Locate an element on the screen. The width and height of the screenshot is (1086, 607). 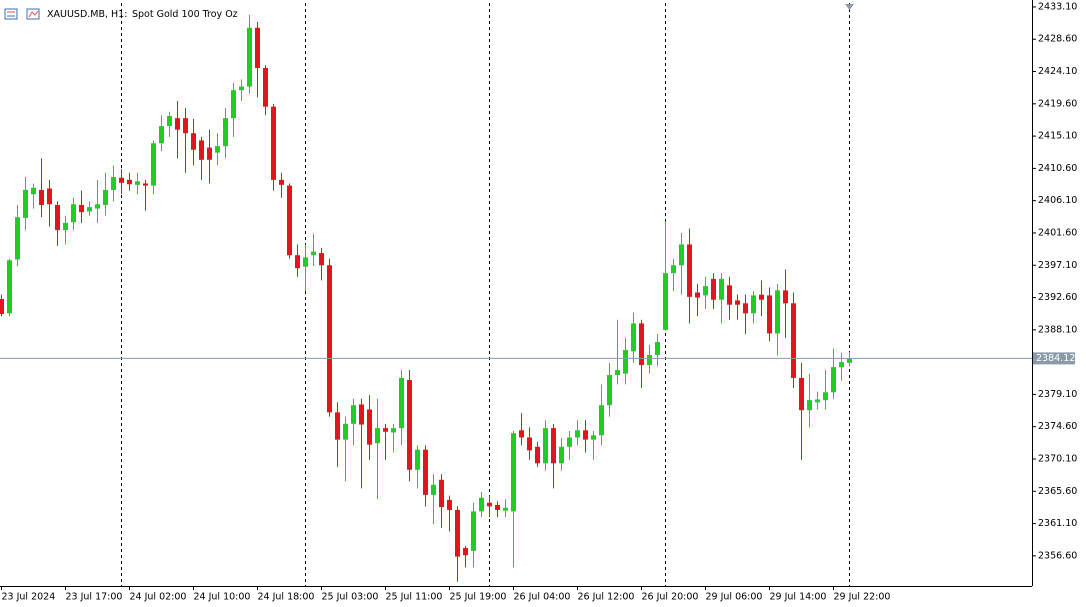
x-tick-label: 25 Jul 11:00 is located at coordinates (414, 597).